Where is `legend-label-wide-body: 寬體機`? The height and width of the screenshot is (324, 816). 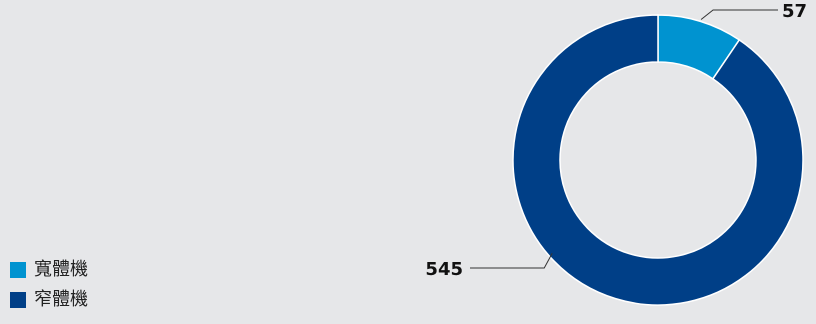
legend-label-wide-body: 寬體機 is located at coordinates (61, 269).